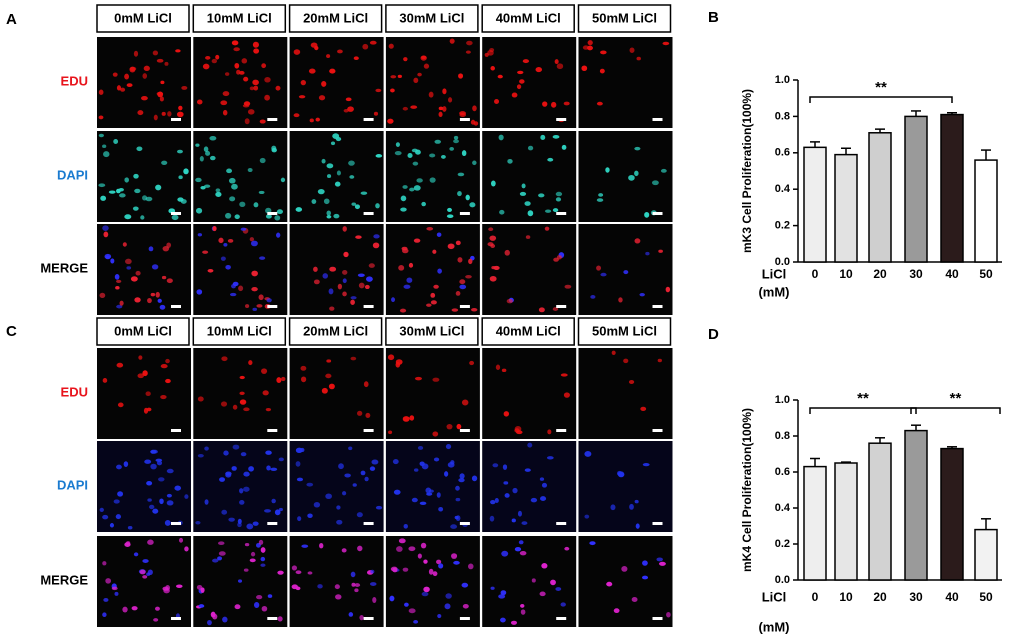 This screenshot has width=1024, height=636. What do you see at coordinates (624, 330) in the screenshot?
I see `column-header: 50mM LiCl` at bounding box center [624, 330].